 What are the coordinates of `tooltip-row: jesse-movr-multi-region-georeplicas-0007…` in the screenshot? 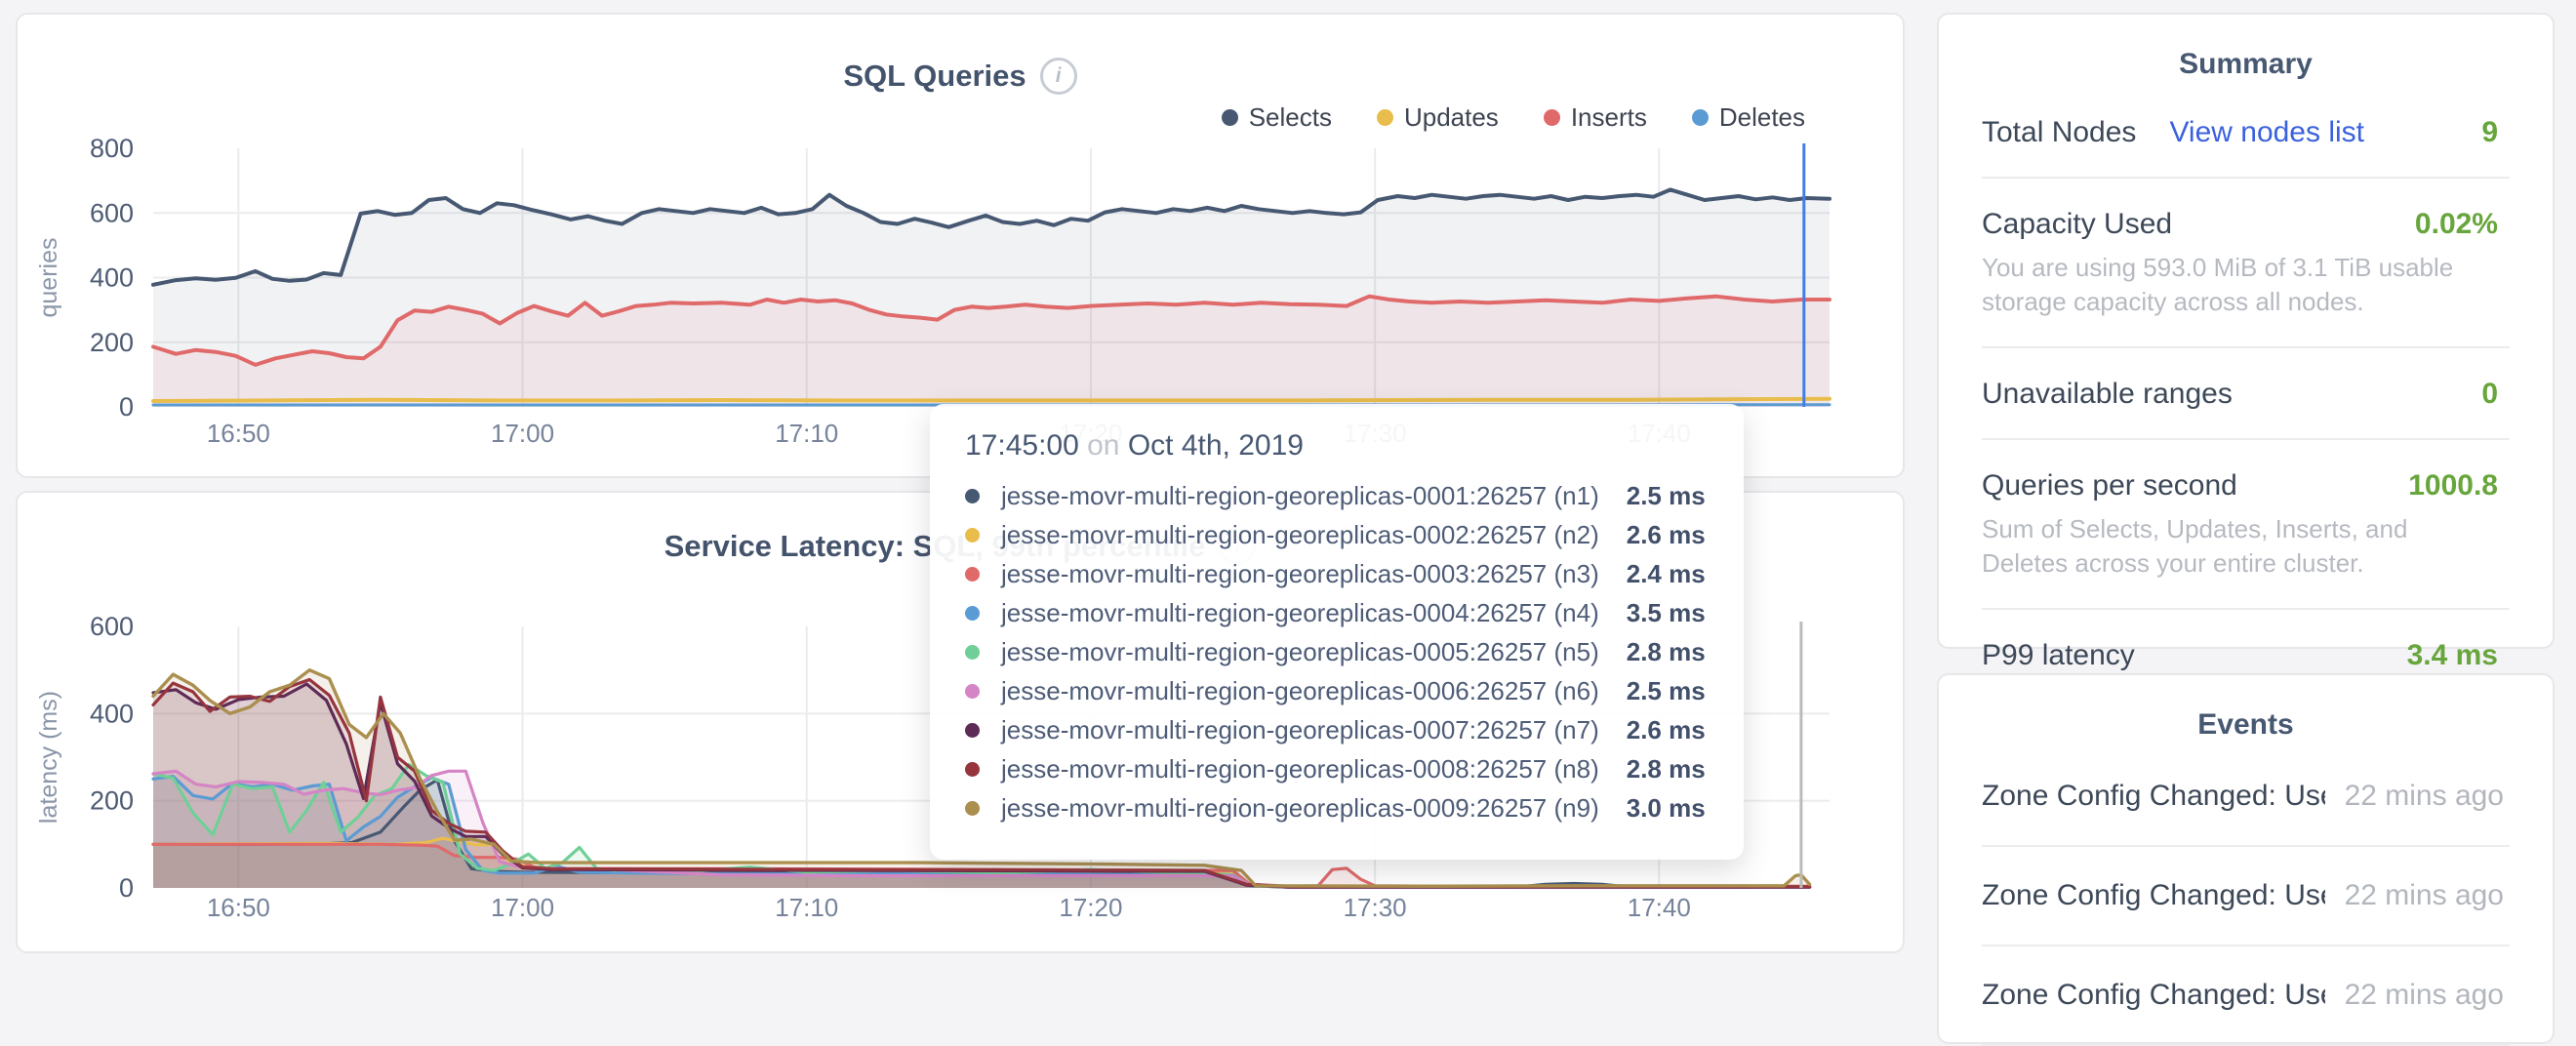 It's located at (1337, 729).